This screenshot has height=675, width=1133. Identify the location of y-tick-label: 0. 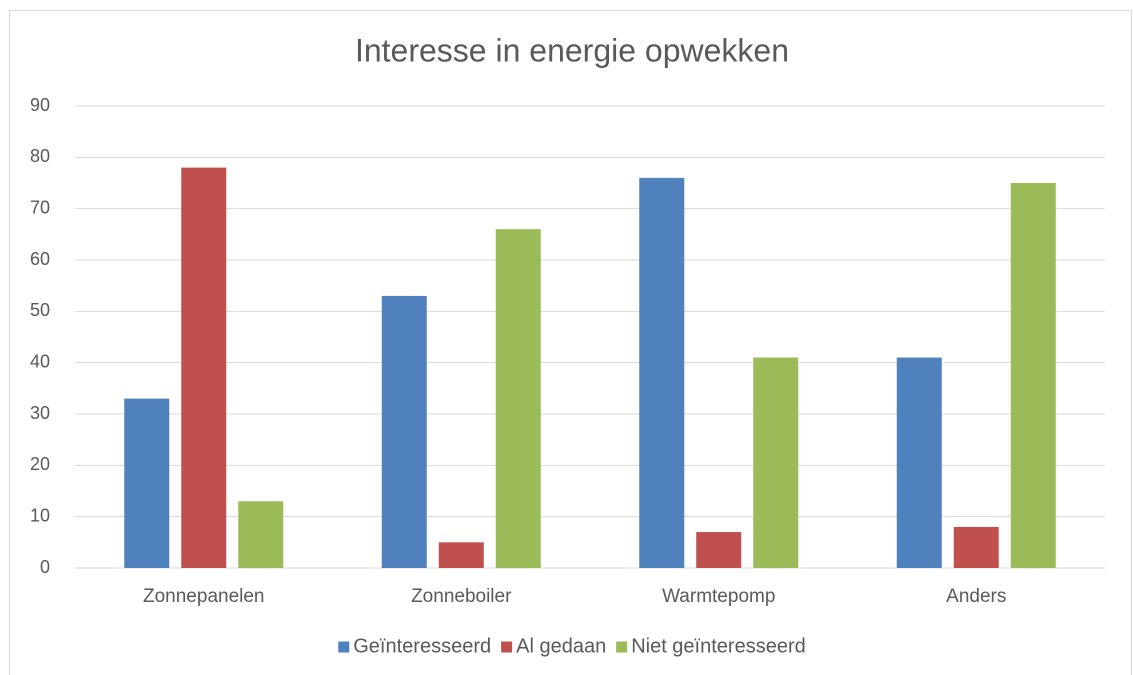
(45, 567).